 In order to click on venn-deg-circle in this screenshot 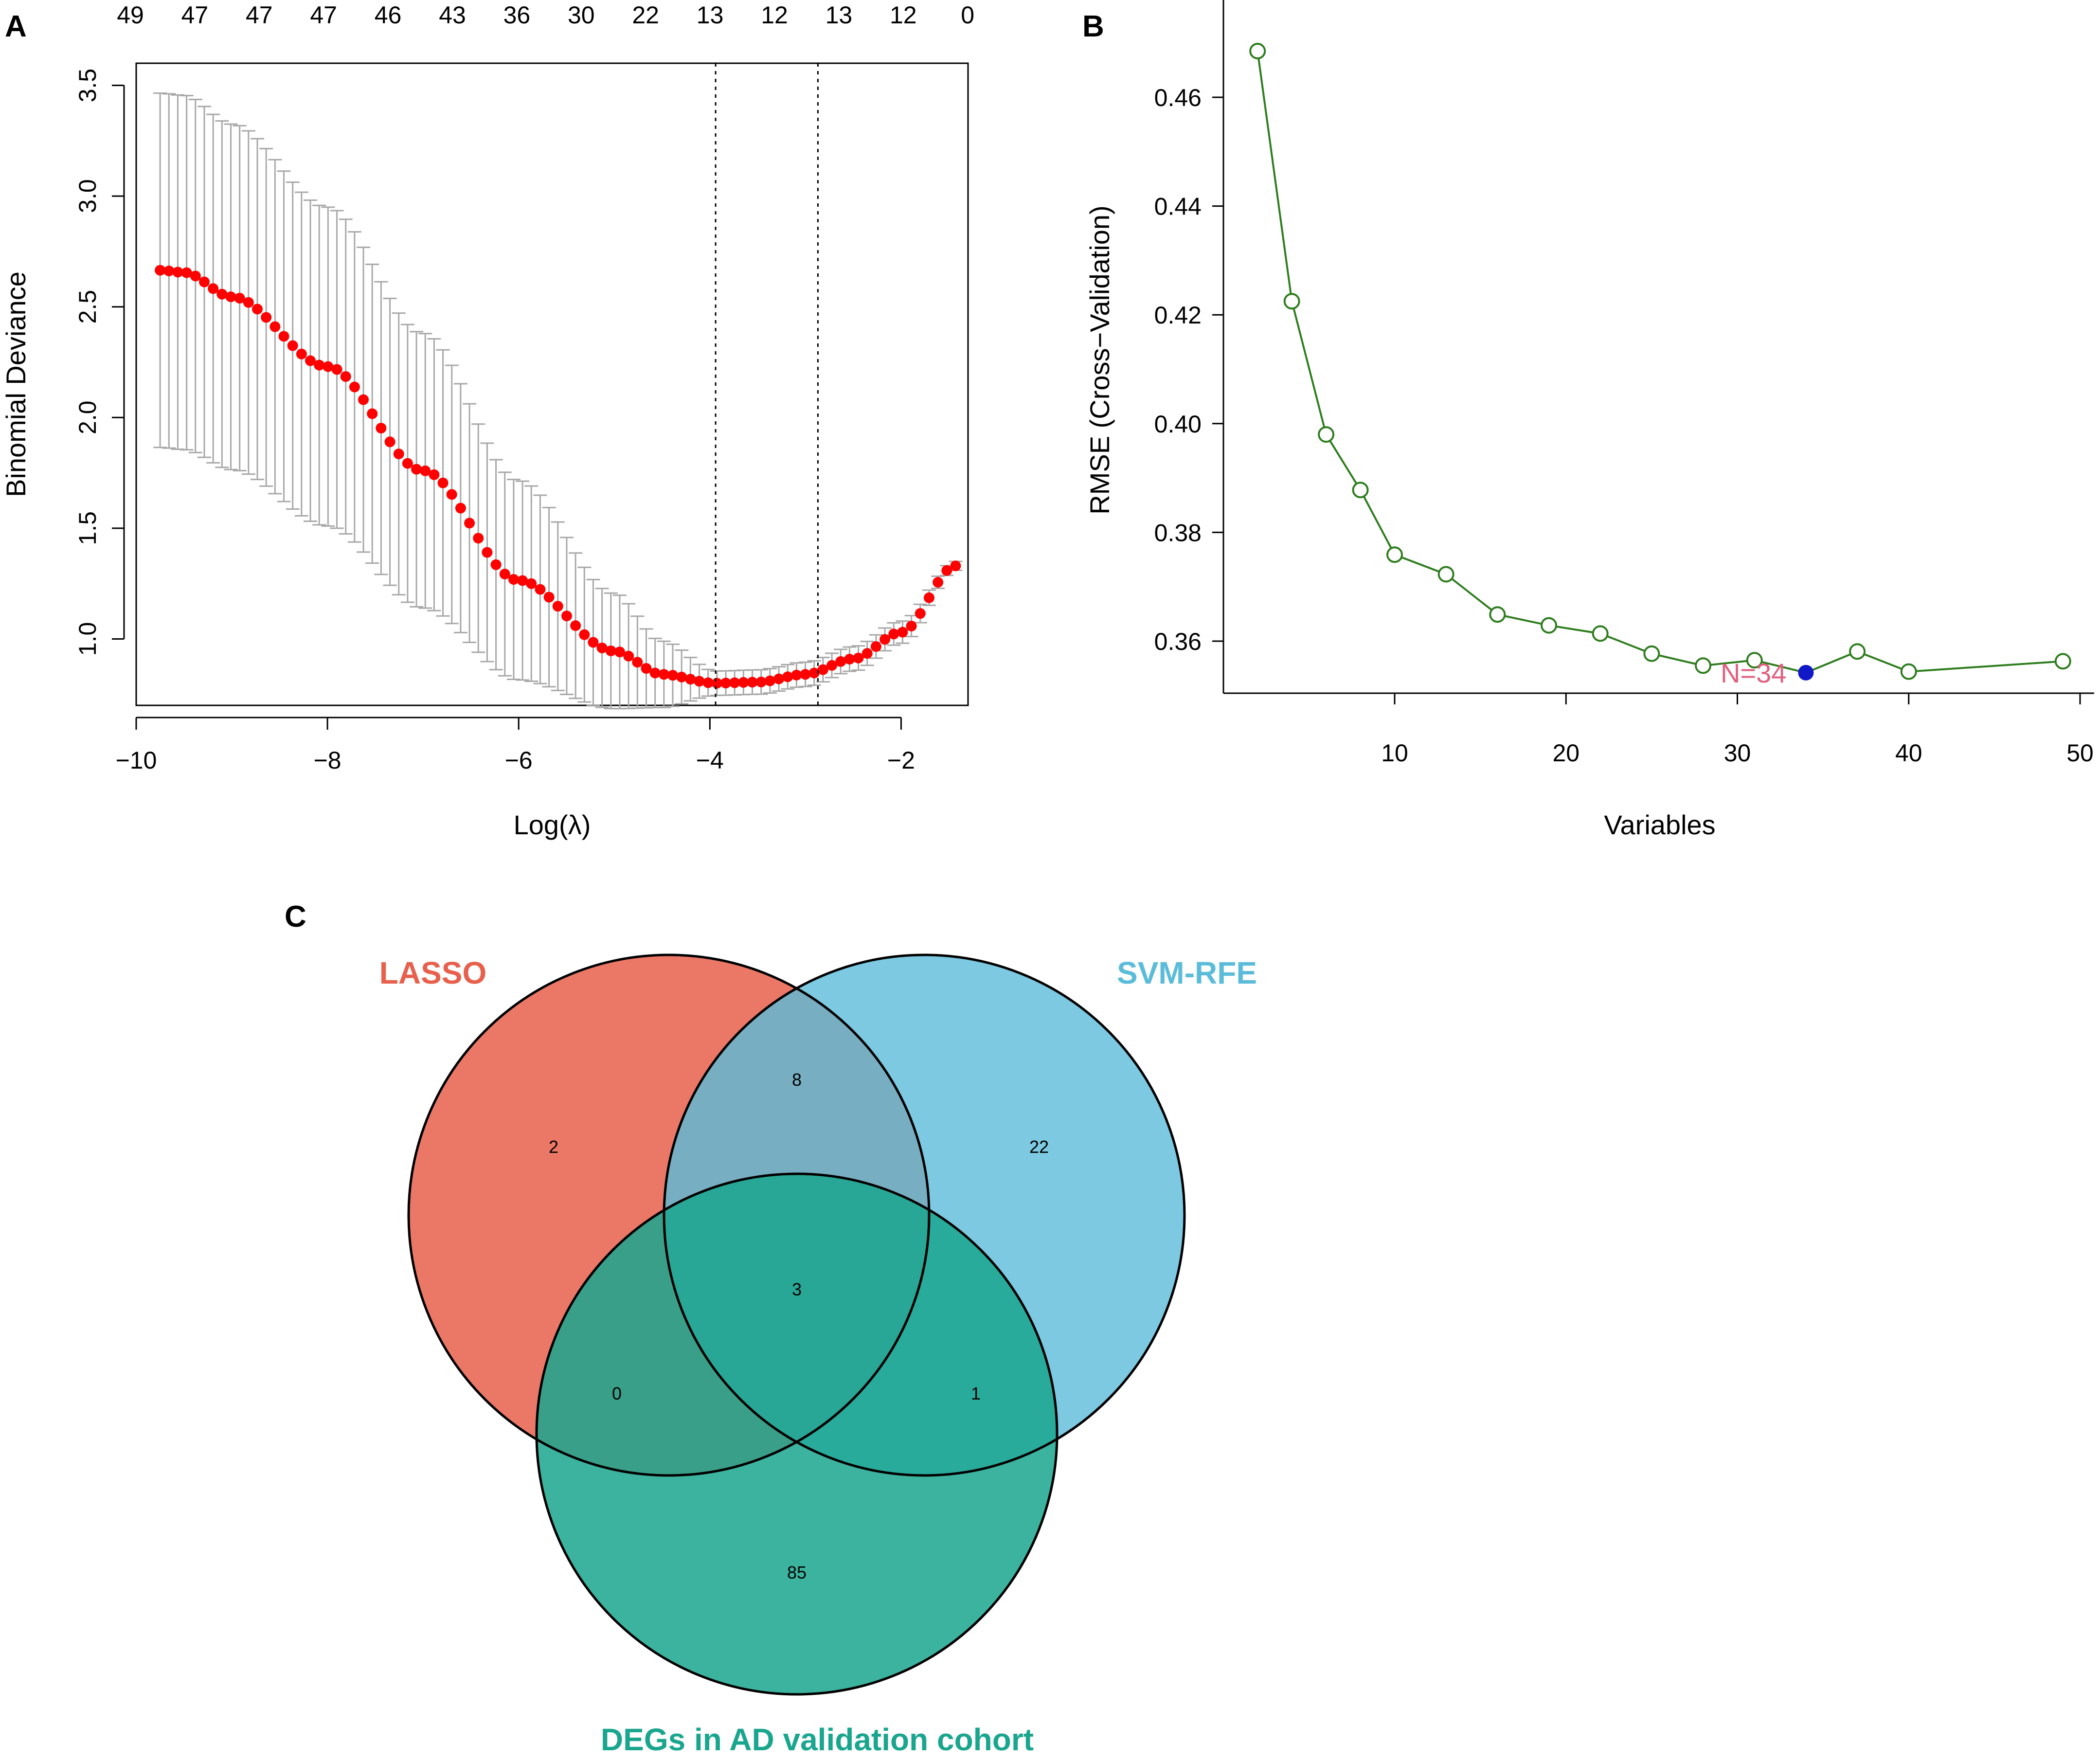, I will do `click(797, 1434)`.